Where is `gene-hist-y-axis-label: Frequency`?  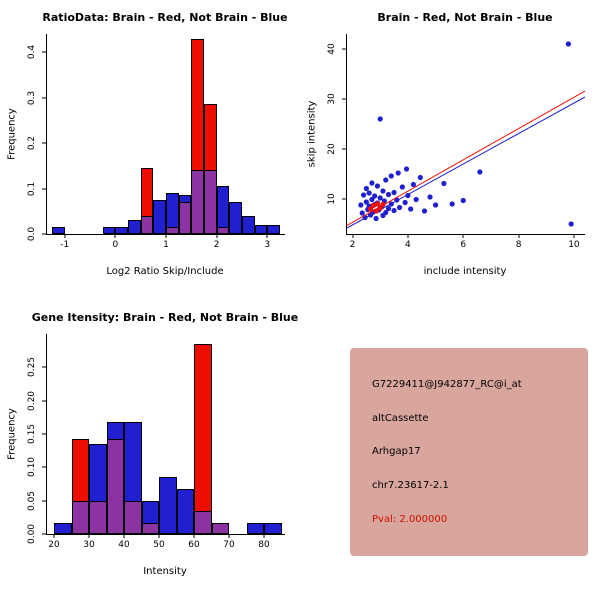 gene-hist-y-axis-label: Frequency is located at coordinates (12, 434).